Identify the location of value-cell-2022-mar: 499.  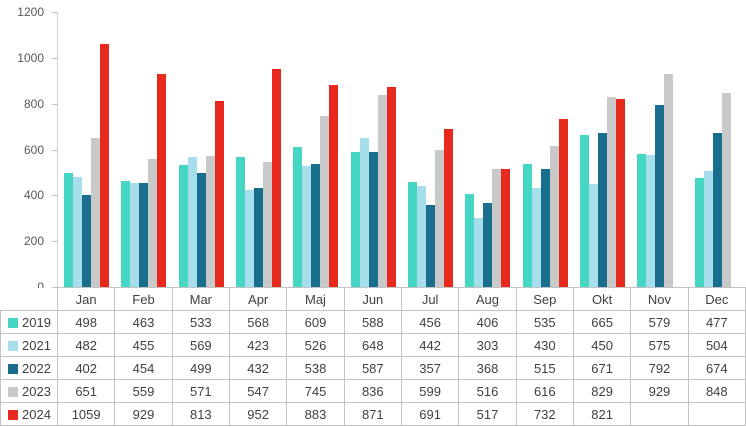
(200, 368).